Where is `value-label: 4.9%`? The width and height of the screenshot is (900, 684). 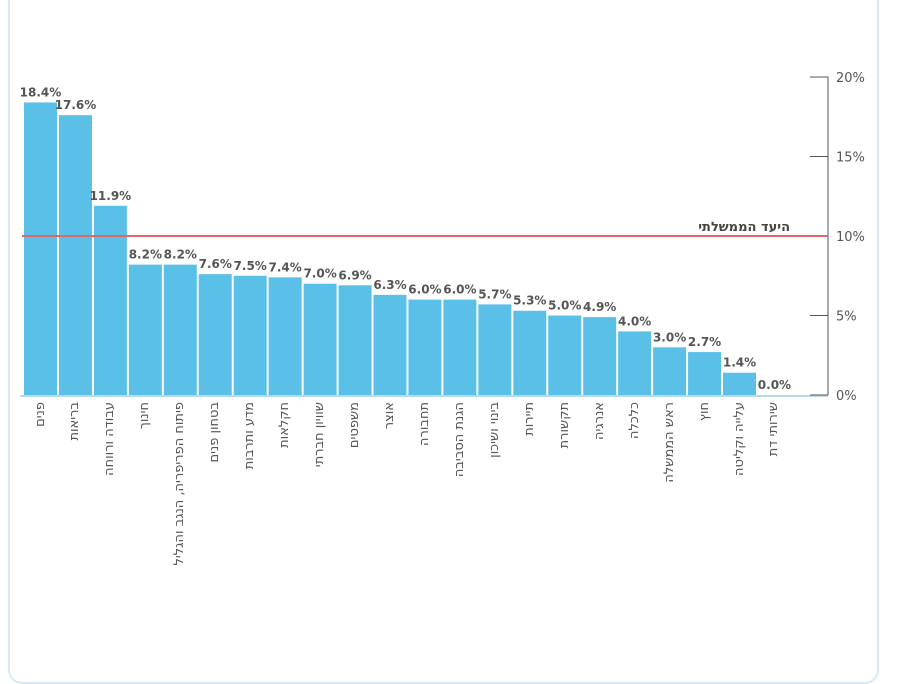 value-label: 4.9% is located at coordinates (599, 307).